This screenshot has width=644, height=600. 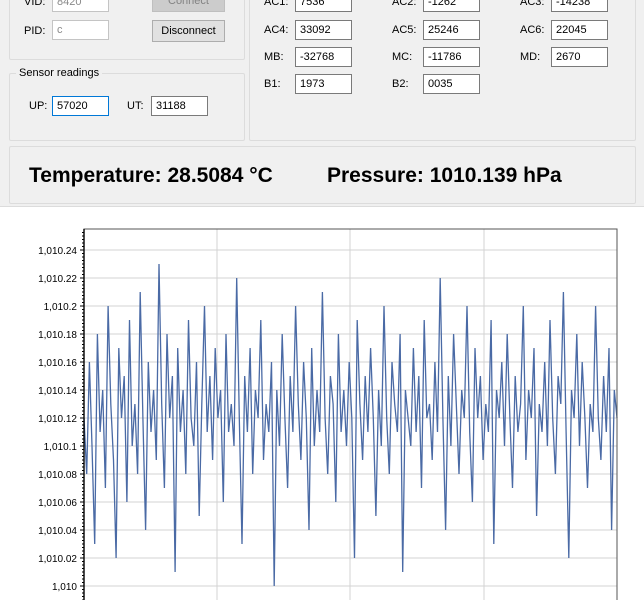 I want to click on calibration-field: -32768, so click(x=323, y=57).